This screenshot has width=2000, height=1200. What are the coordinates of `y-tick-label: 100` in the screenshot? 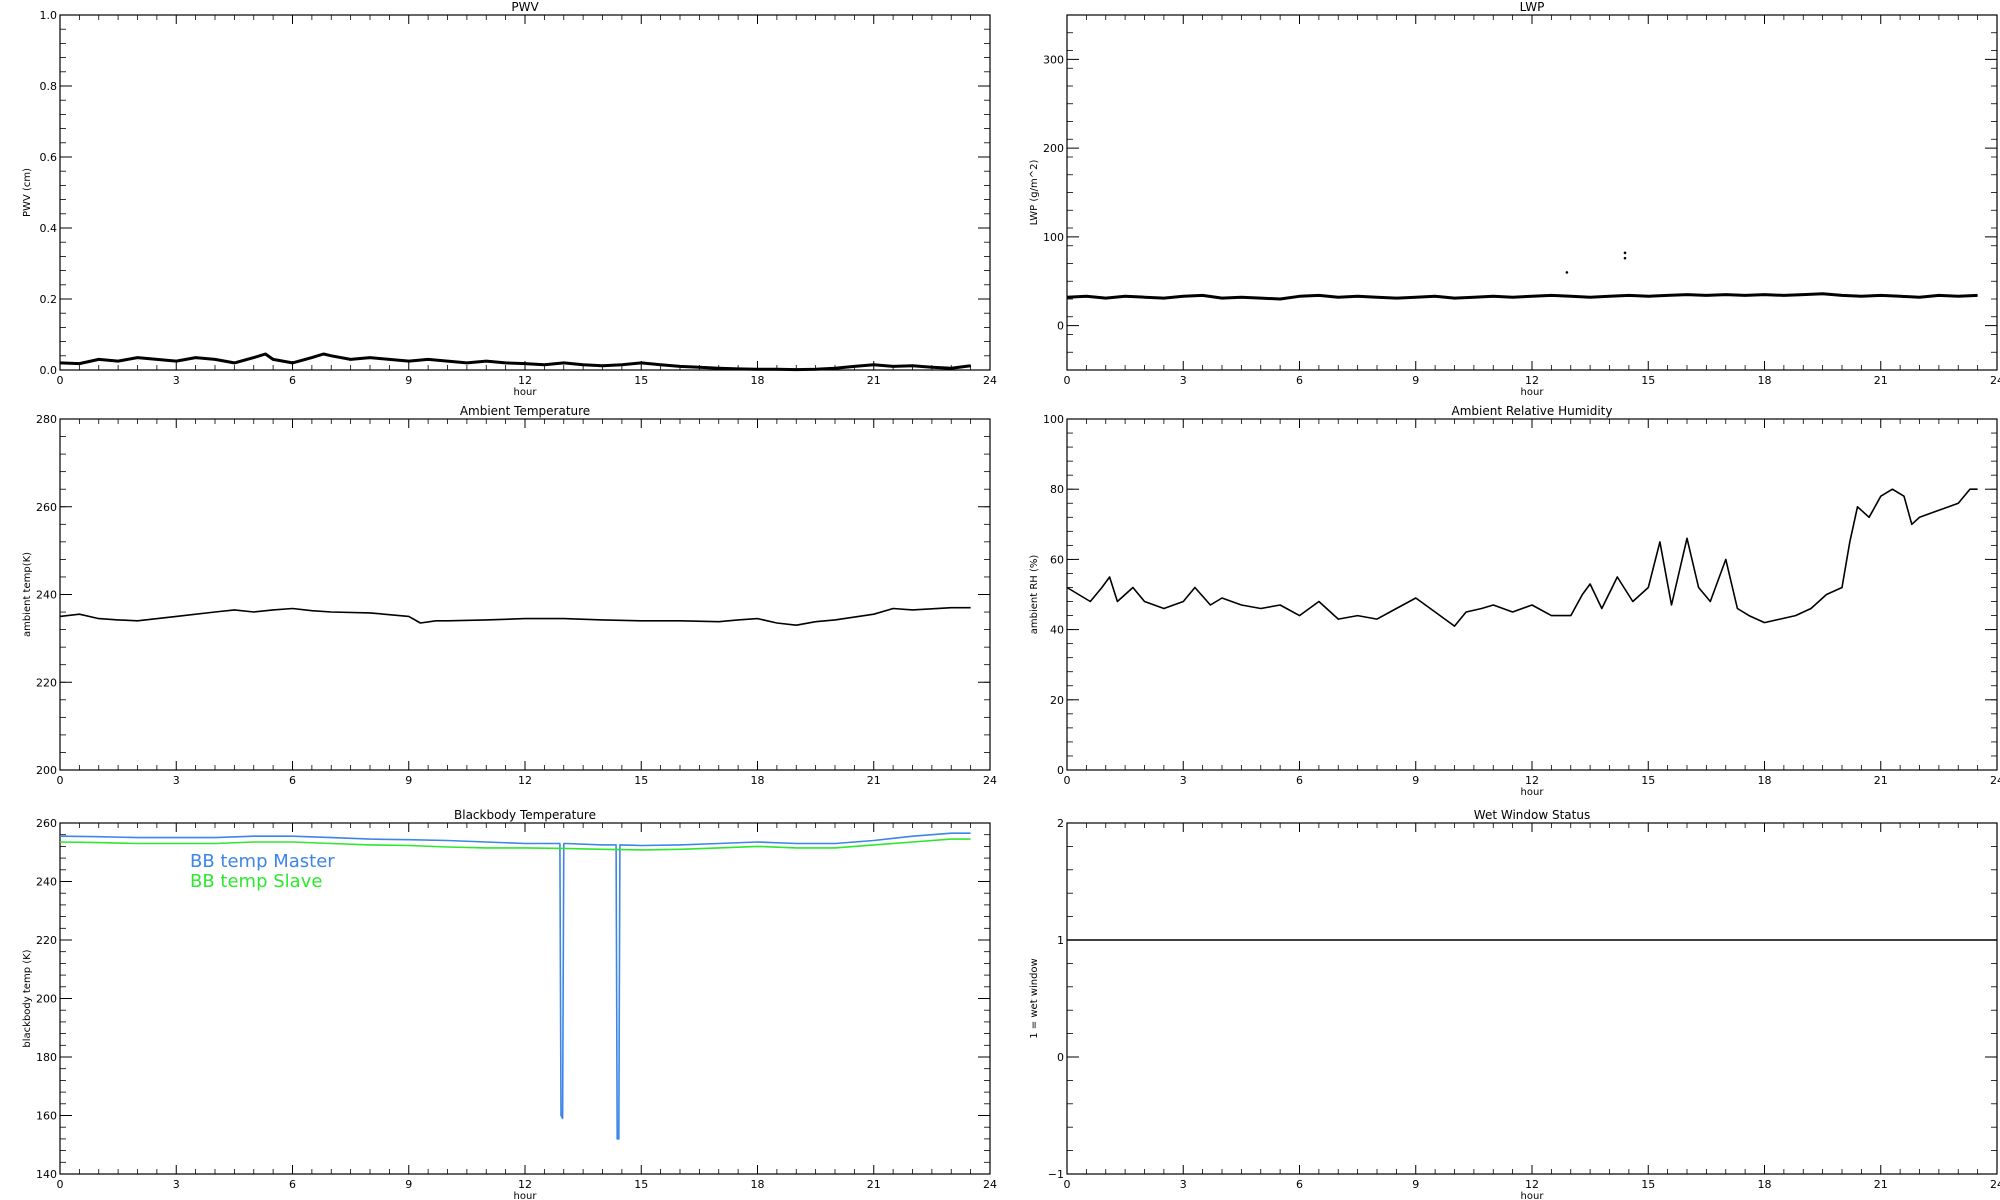 It's located at (1053, 419).